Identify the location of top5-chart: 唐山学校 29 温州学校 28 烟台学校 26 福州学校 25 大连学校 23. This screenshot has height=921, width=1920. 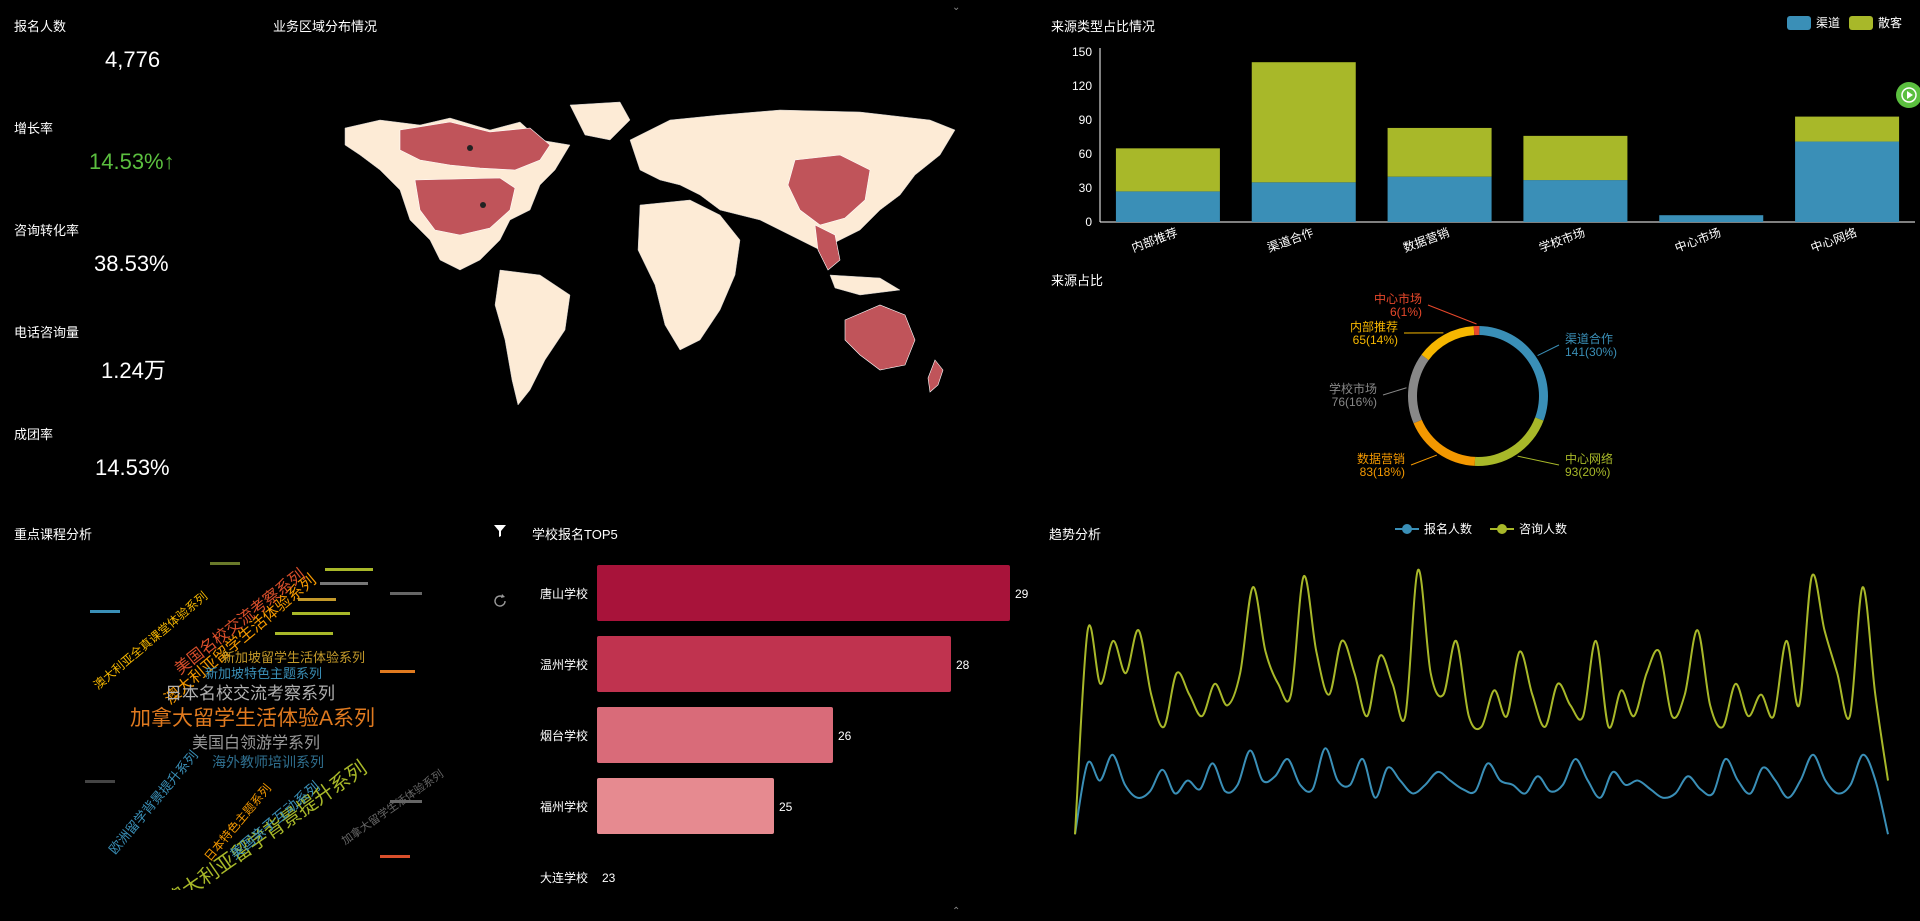
(784, 725).